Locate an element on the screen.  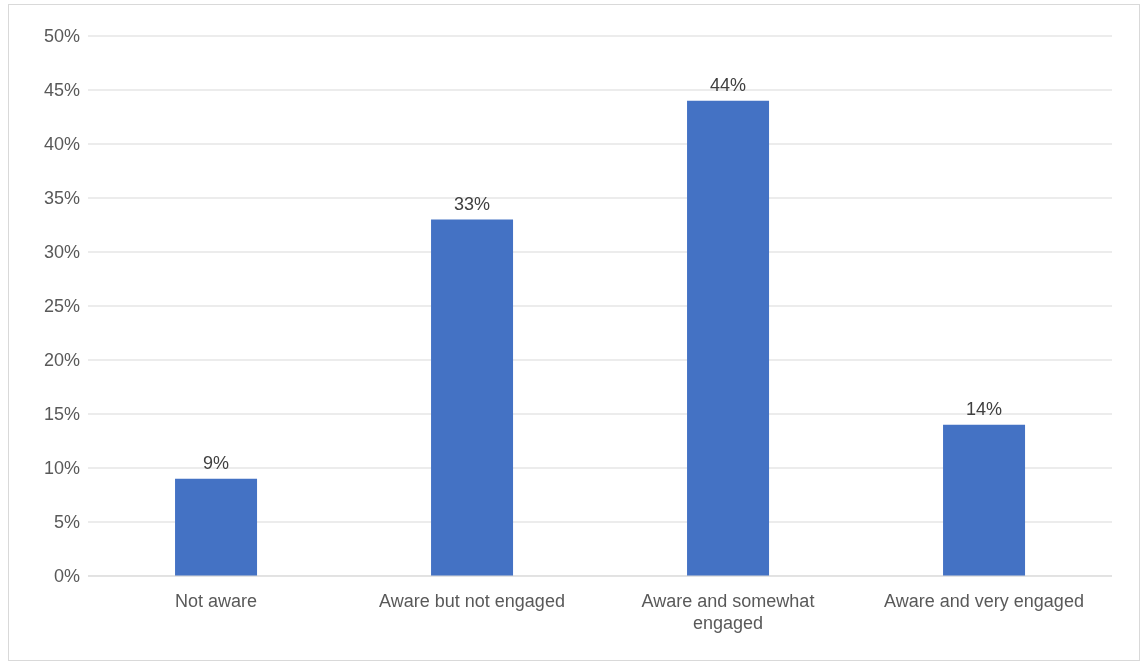
data-label: 44% is located at coordinates (728, 84).